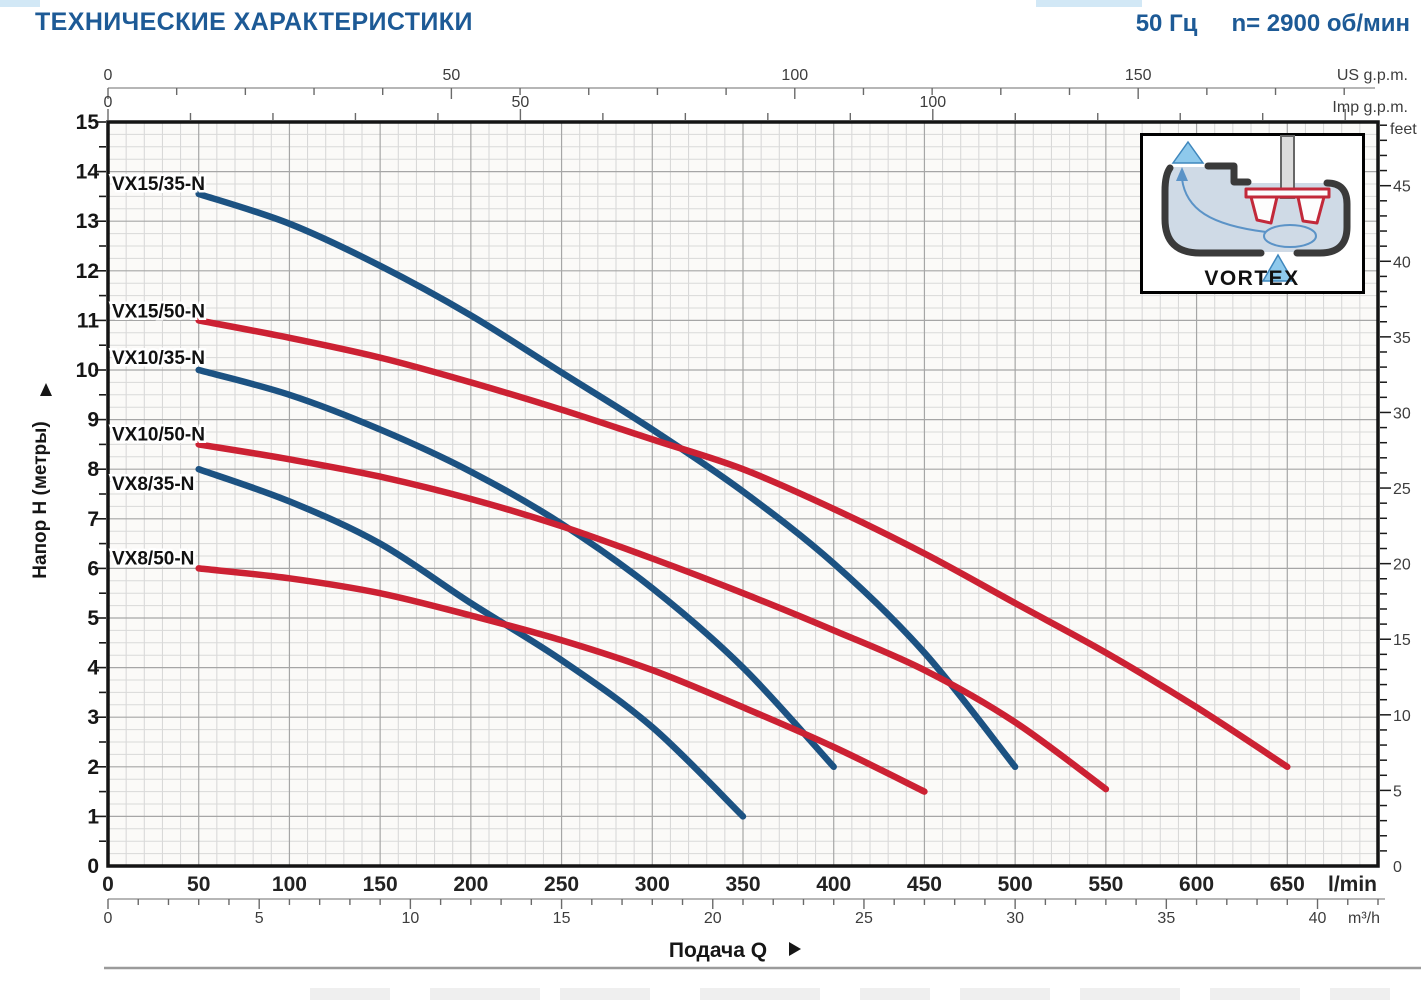 The height and width of the screenshot is (1000, 1426). I want to click on vortex-swirl, so click(1290, 236).